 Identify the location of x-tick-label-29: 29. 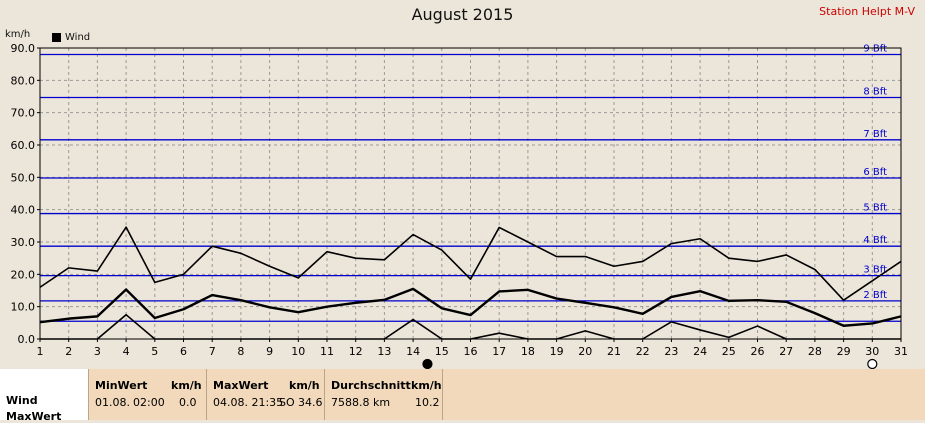
(844, 351).